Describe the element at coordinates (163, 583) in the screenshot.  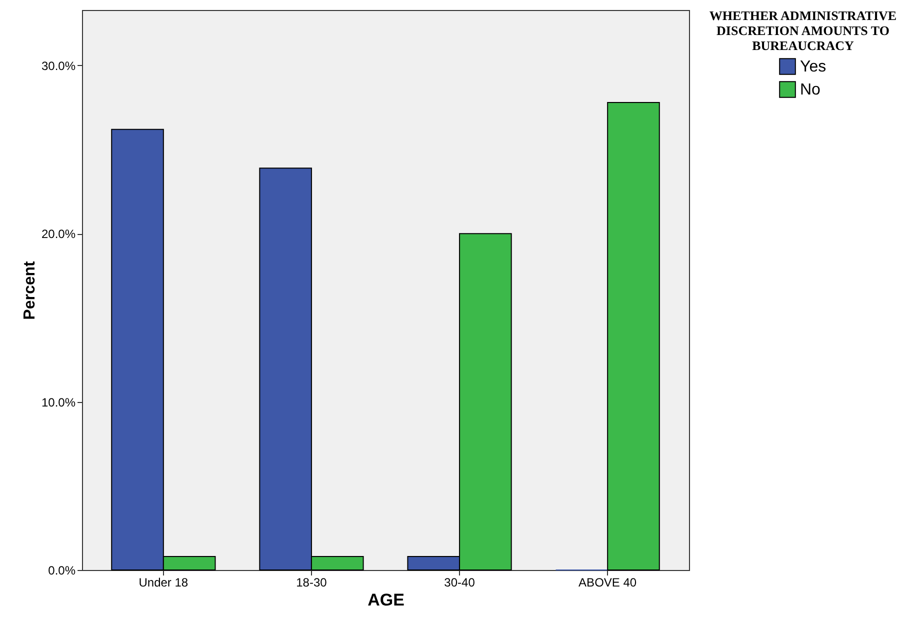
I see `x-tick-label: Under 18` at that location.